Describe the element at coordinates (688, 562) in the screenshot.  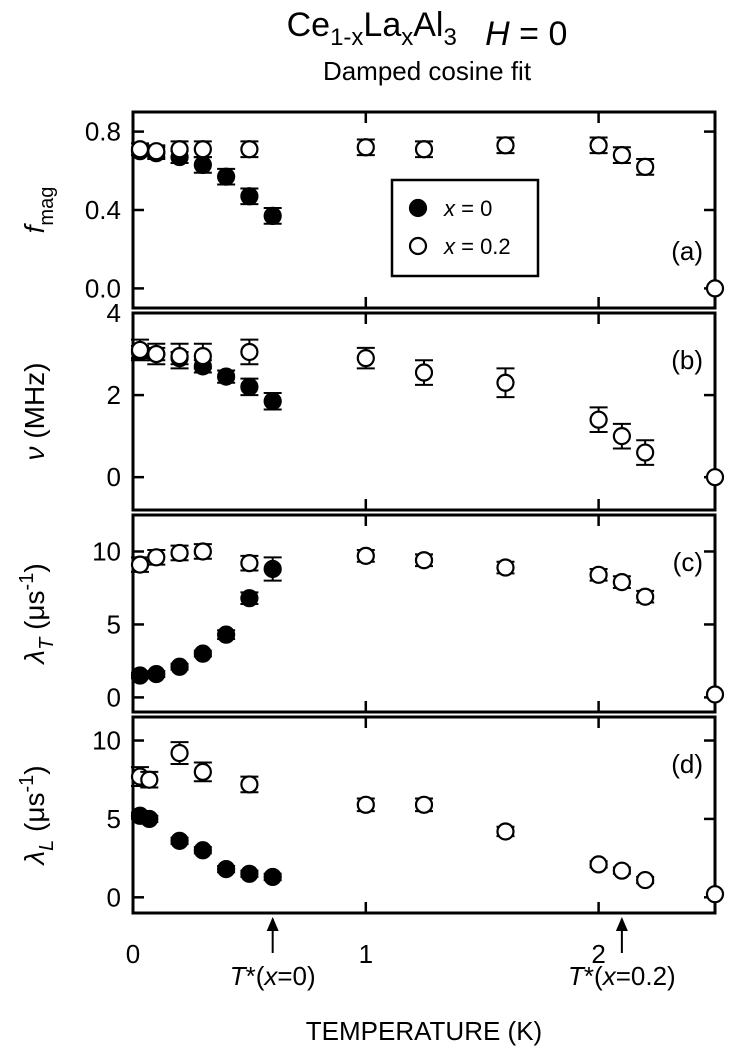
I see `panel-label: (c)` at that location.